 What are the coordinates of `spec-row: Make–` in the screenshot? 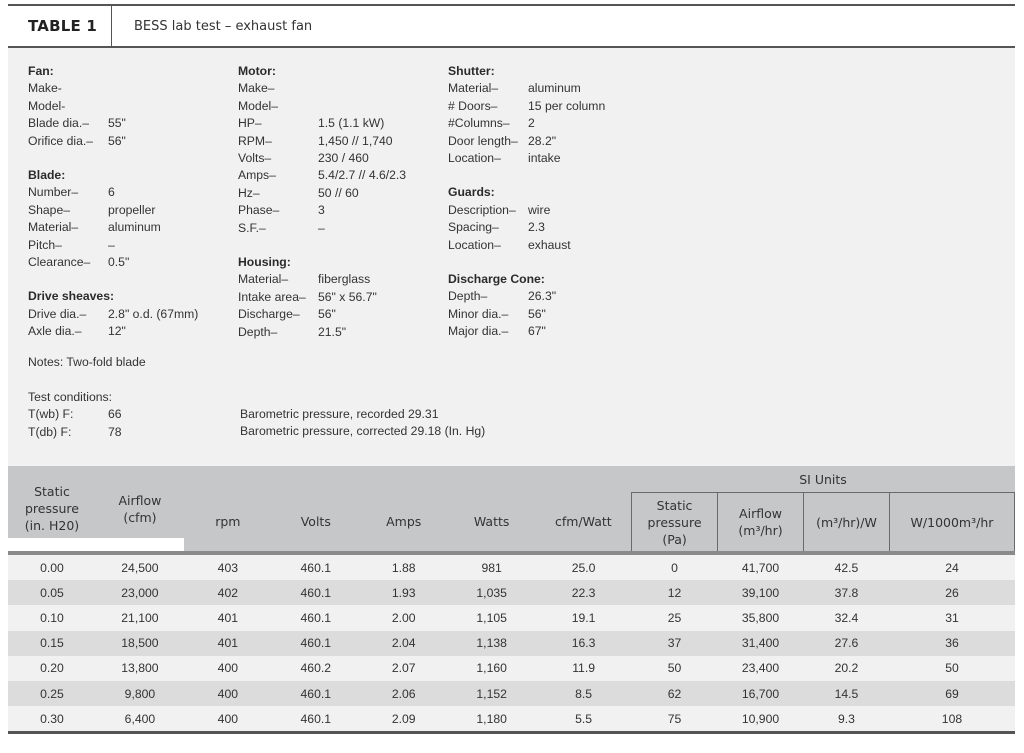 It's located at (256, 88).